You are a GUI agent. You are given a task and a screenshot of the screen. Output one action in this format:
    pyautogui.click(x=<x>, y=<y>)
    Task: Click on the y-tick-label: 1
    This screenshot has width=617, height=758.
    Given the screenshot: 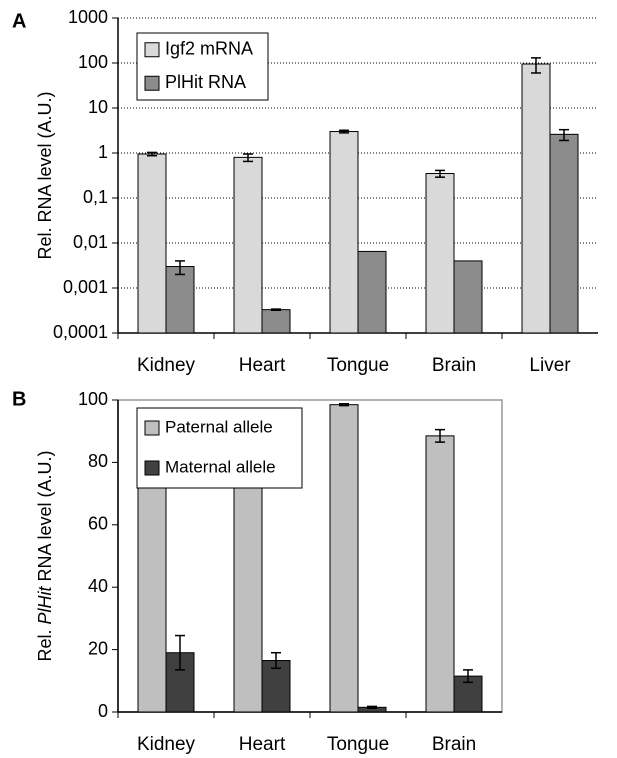 What is the action you would take?
    pyautogui.click(x=103, y=152)
    